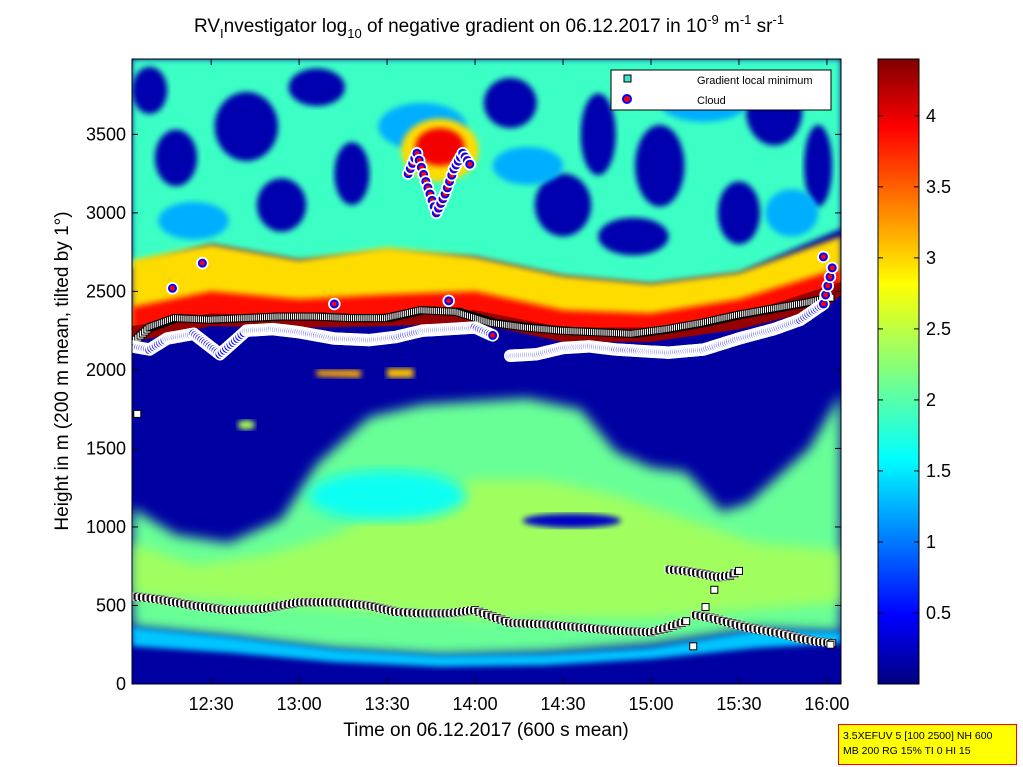  What do you see at coordinates (938, 187) in the screenshot?
I see `colorbar-tick-label: 3.5` at bounding box center [938, 187].